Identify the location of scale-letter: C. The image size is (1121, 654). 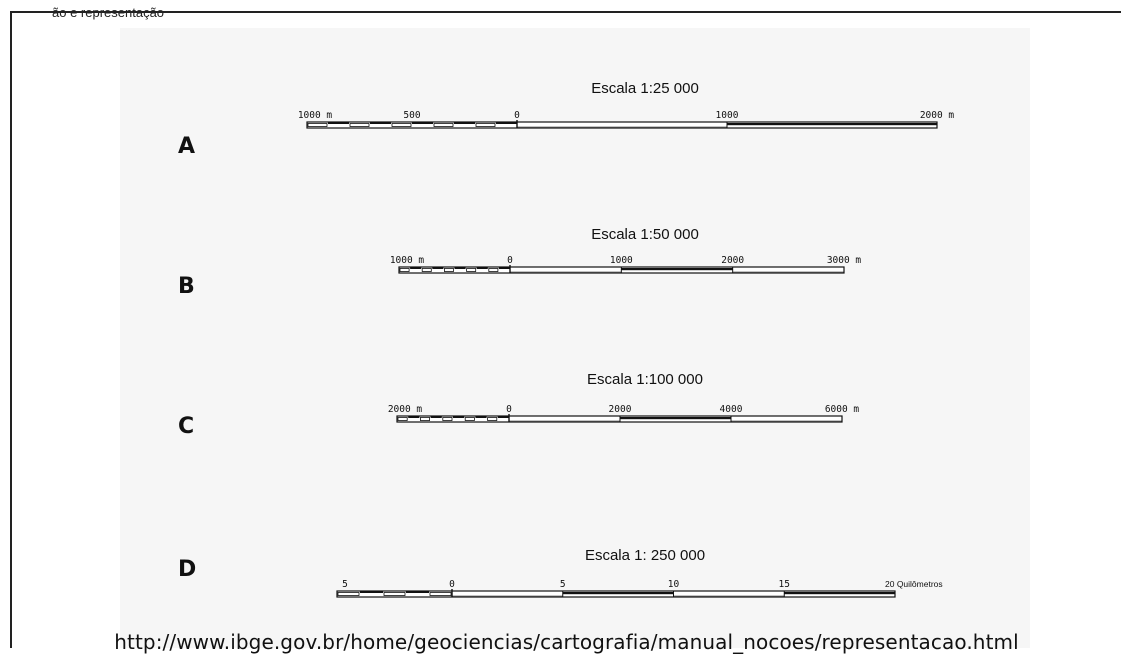
(186, 426).